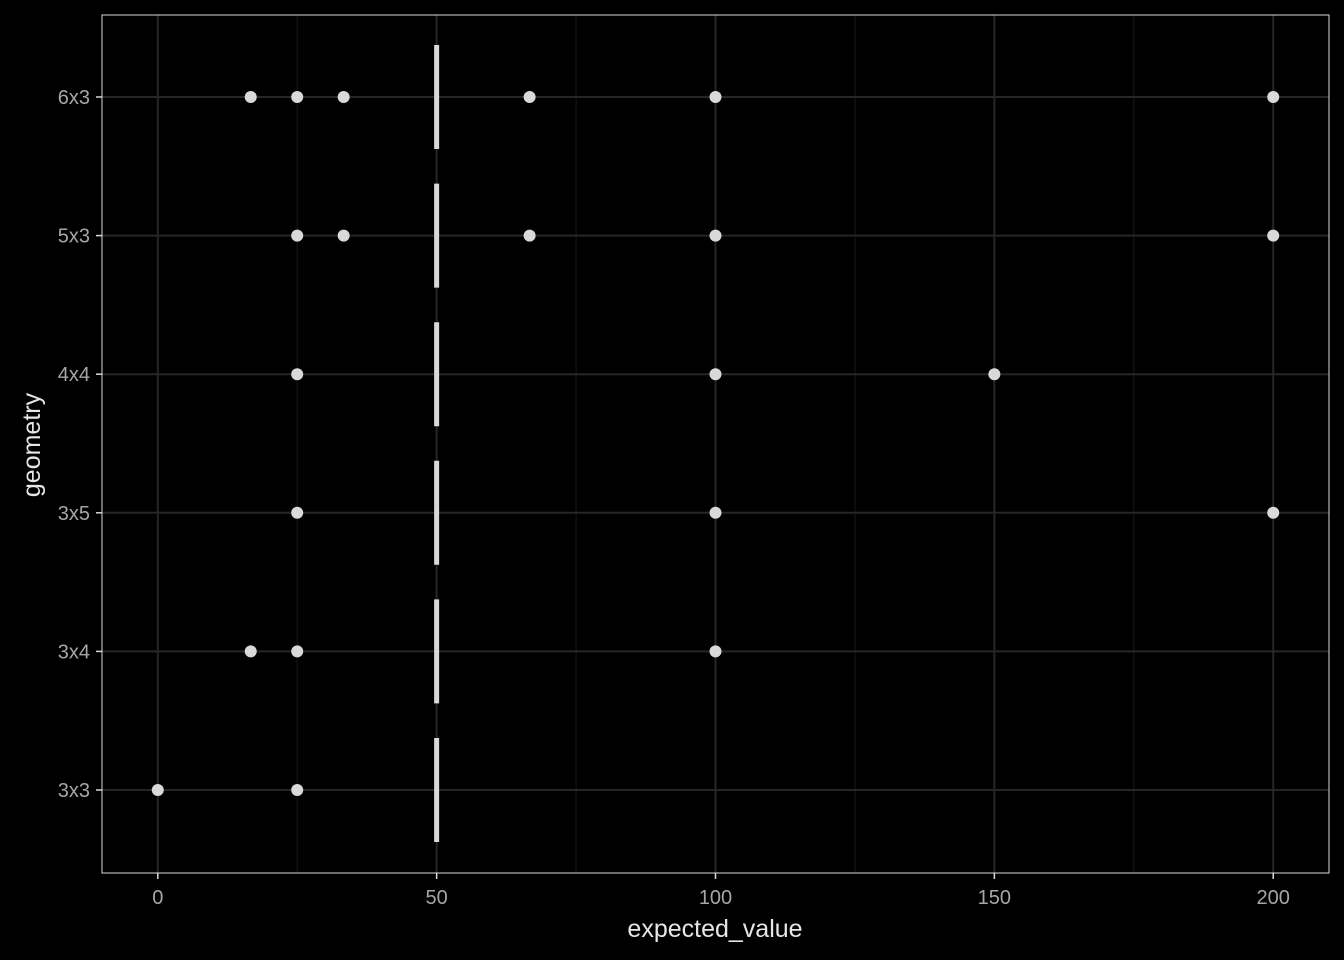 Image resolution: width=1344 pixels, height=960 pixels. I want to click on x-tick-label: 150, so click(994, 898).